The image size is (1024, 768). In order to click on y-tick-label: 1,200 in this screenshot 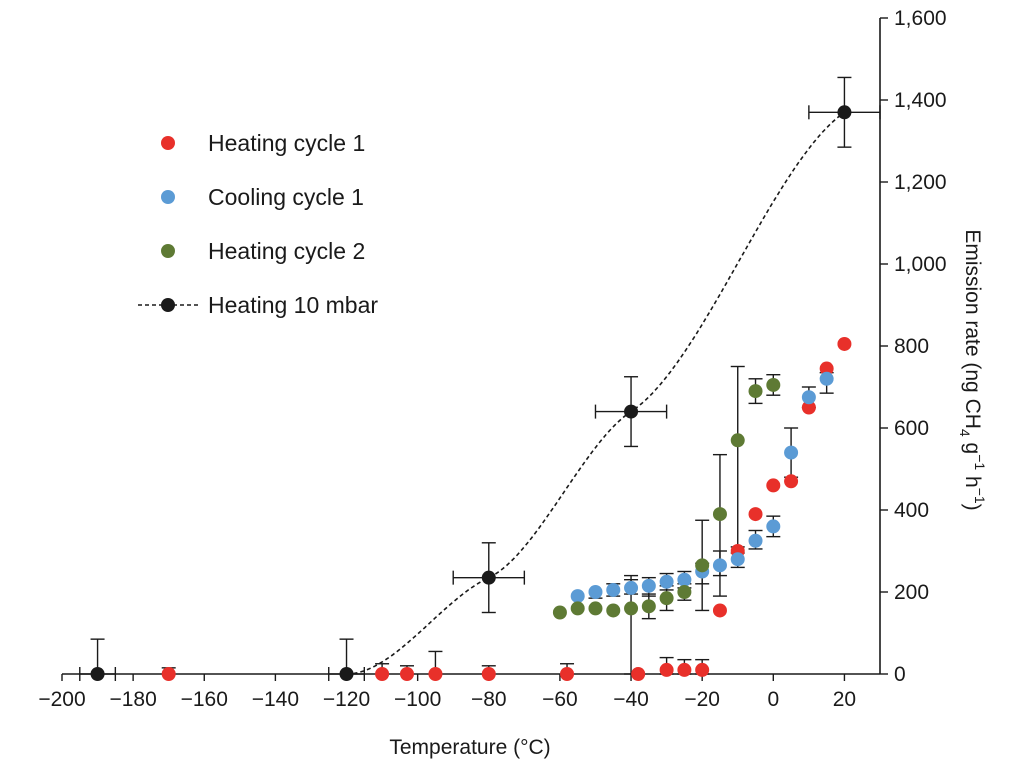, I will do `click(920, 182)`.